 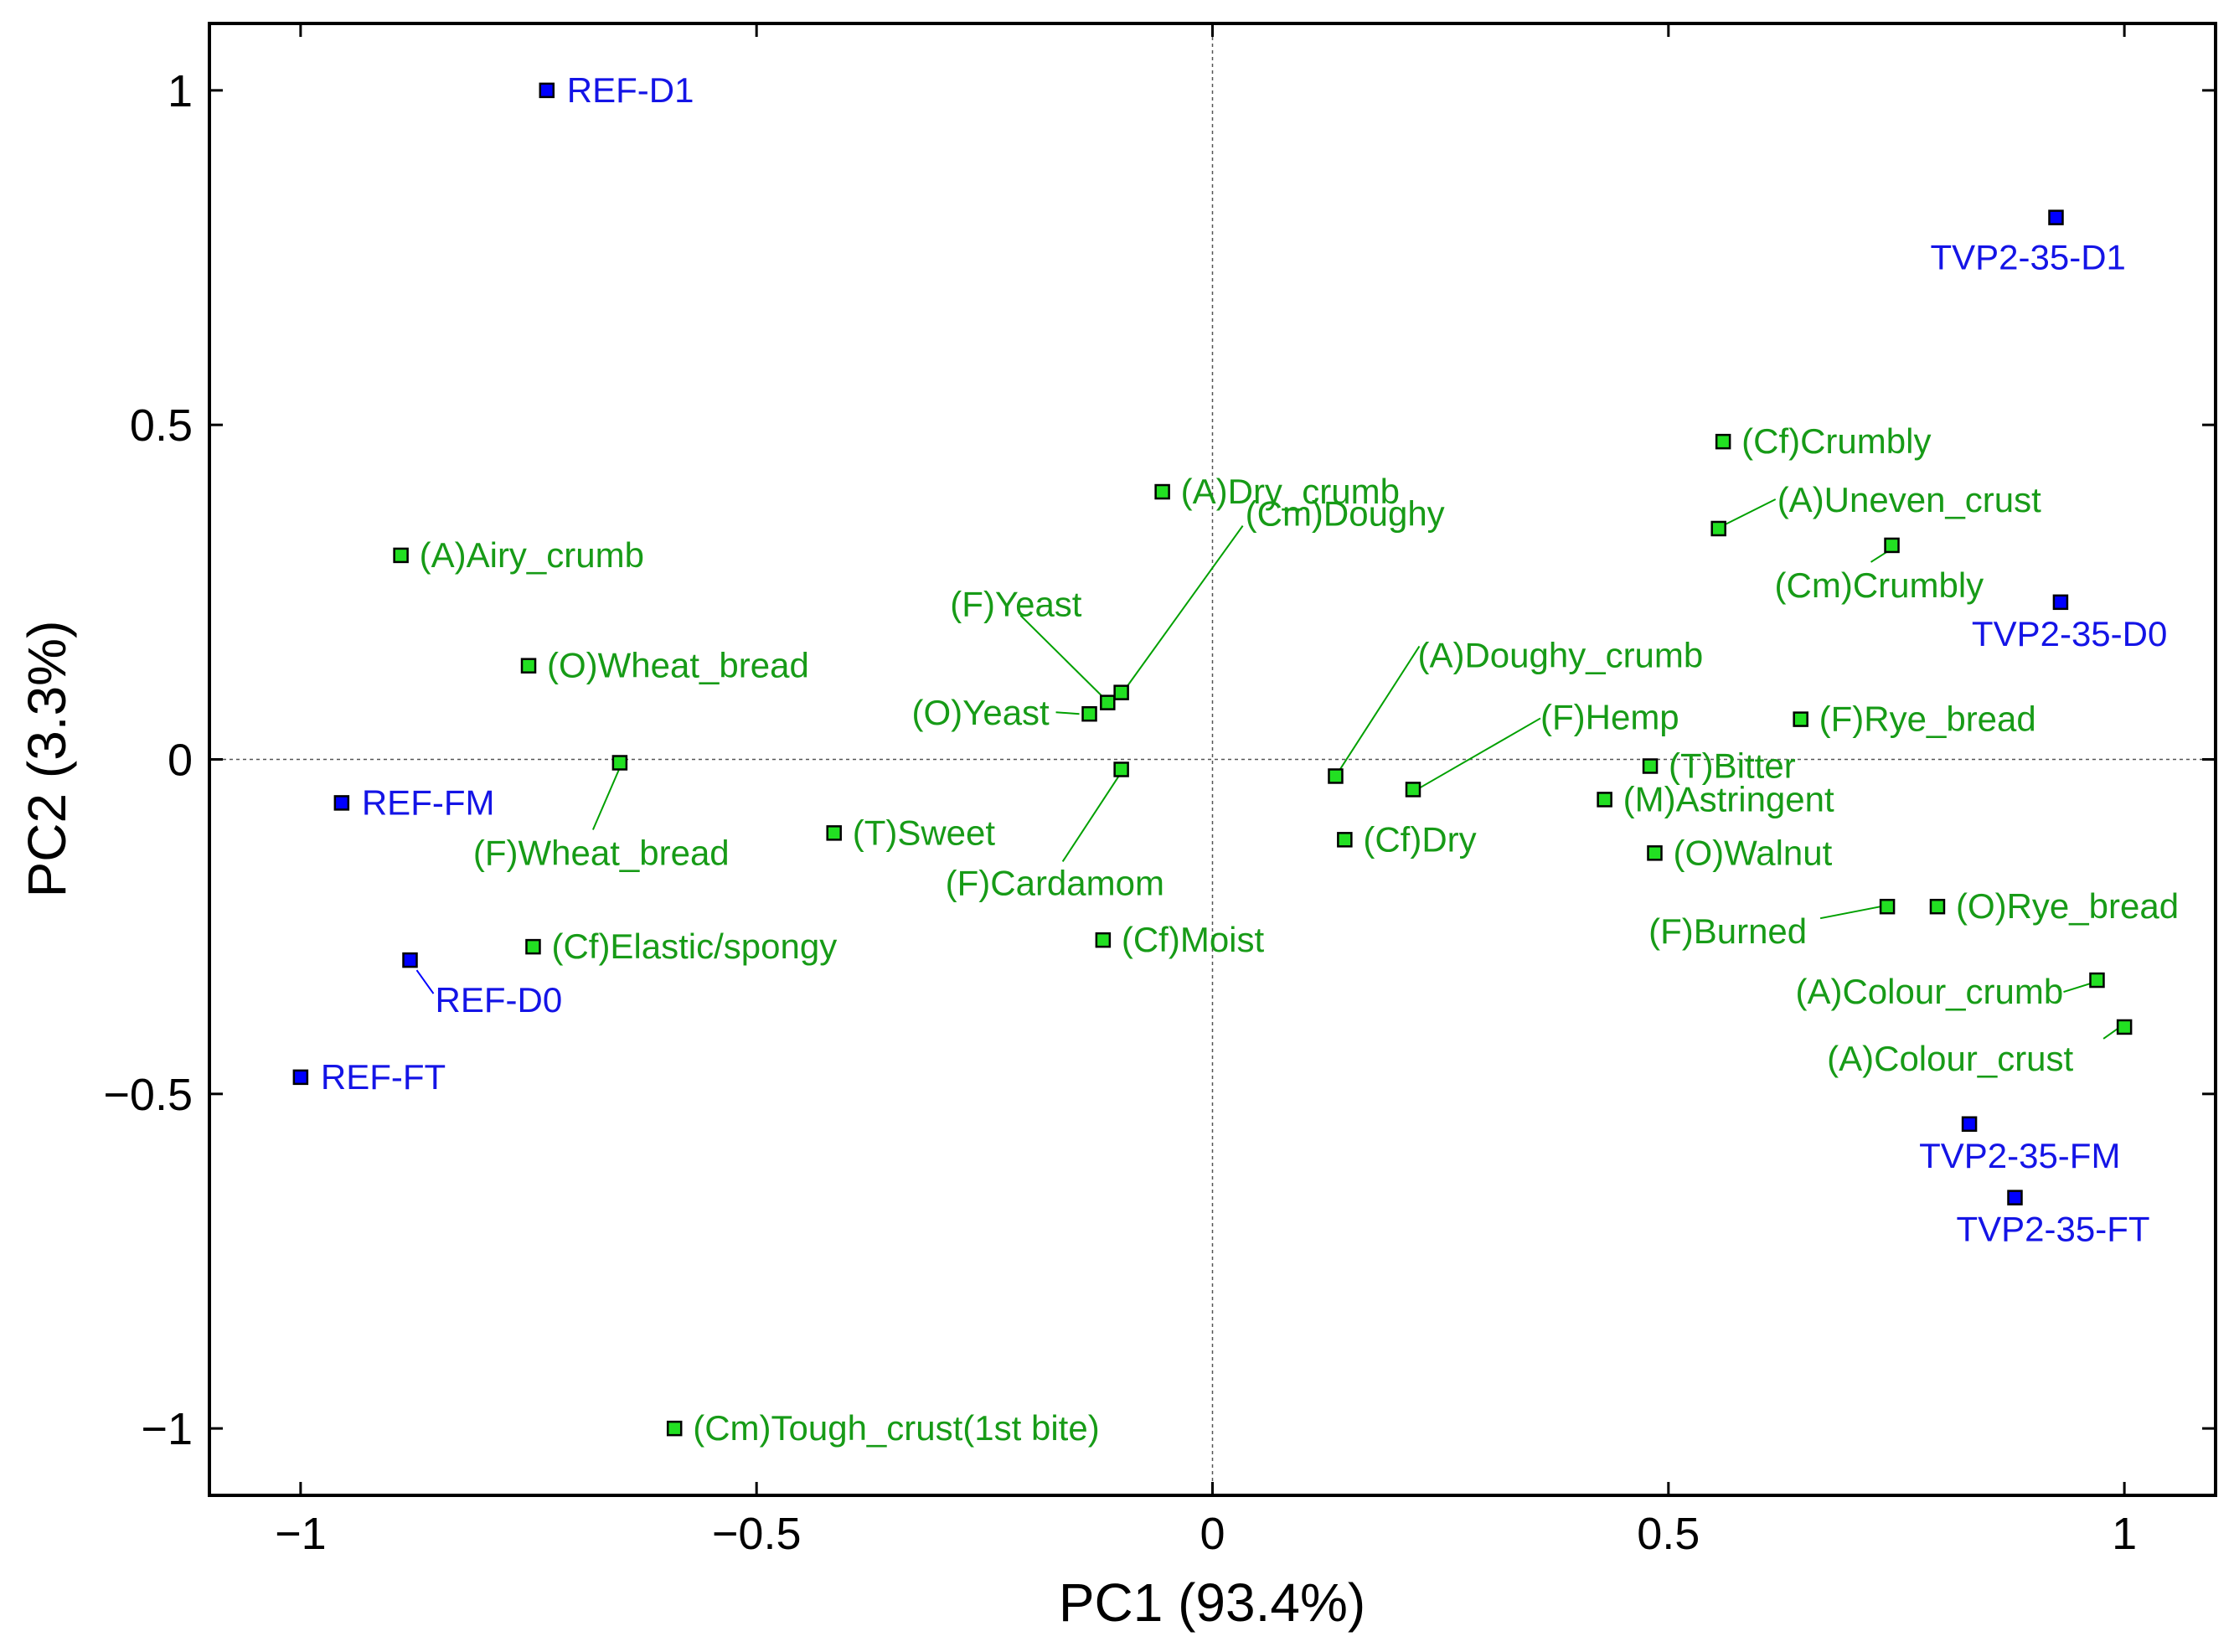 I want to click on attribute-label-f-yeast: (F)Yeast, so click(x=1016, y=604).